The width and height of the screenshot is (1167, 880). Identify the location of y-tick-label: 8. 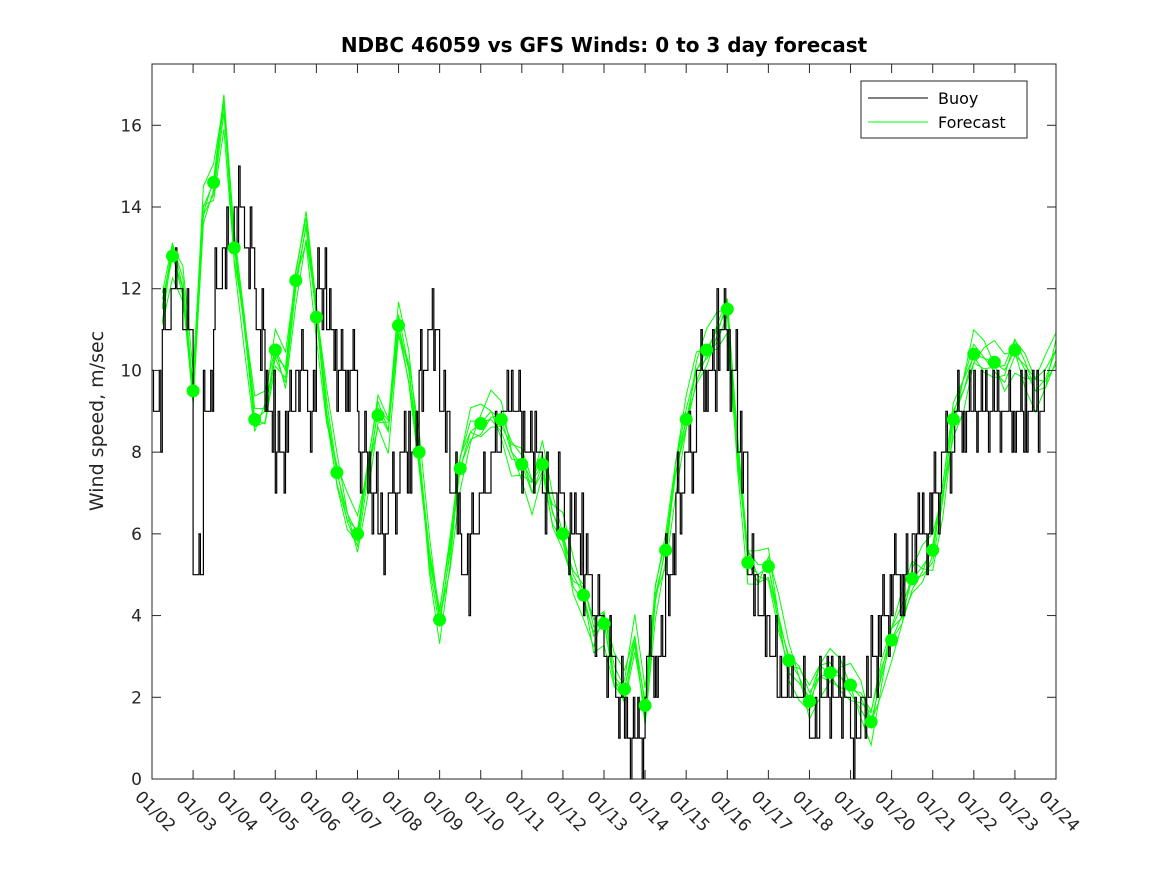
(136, 453).